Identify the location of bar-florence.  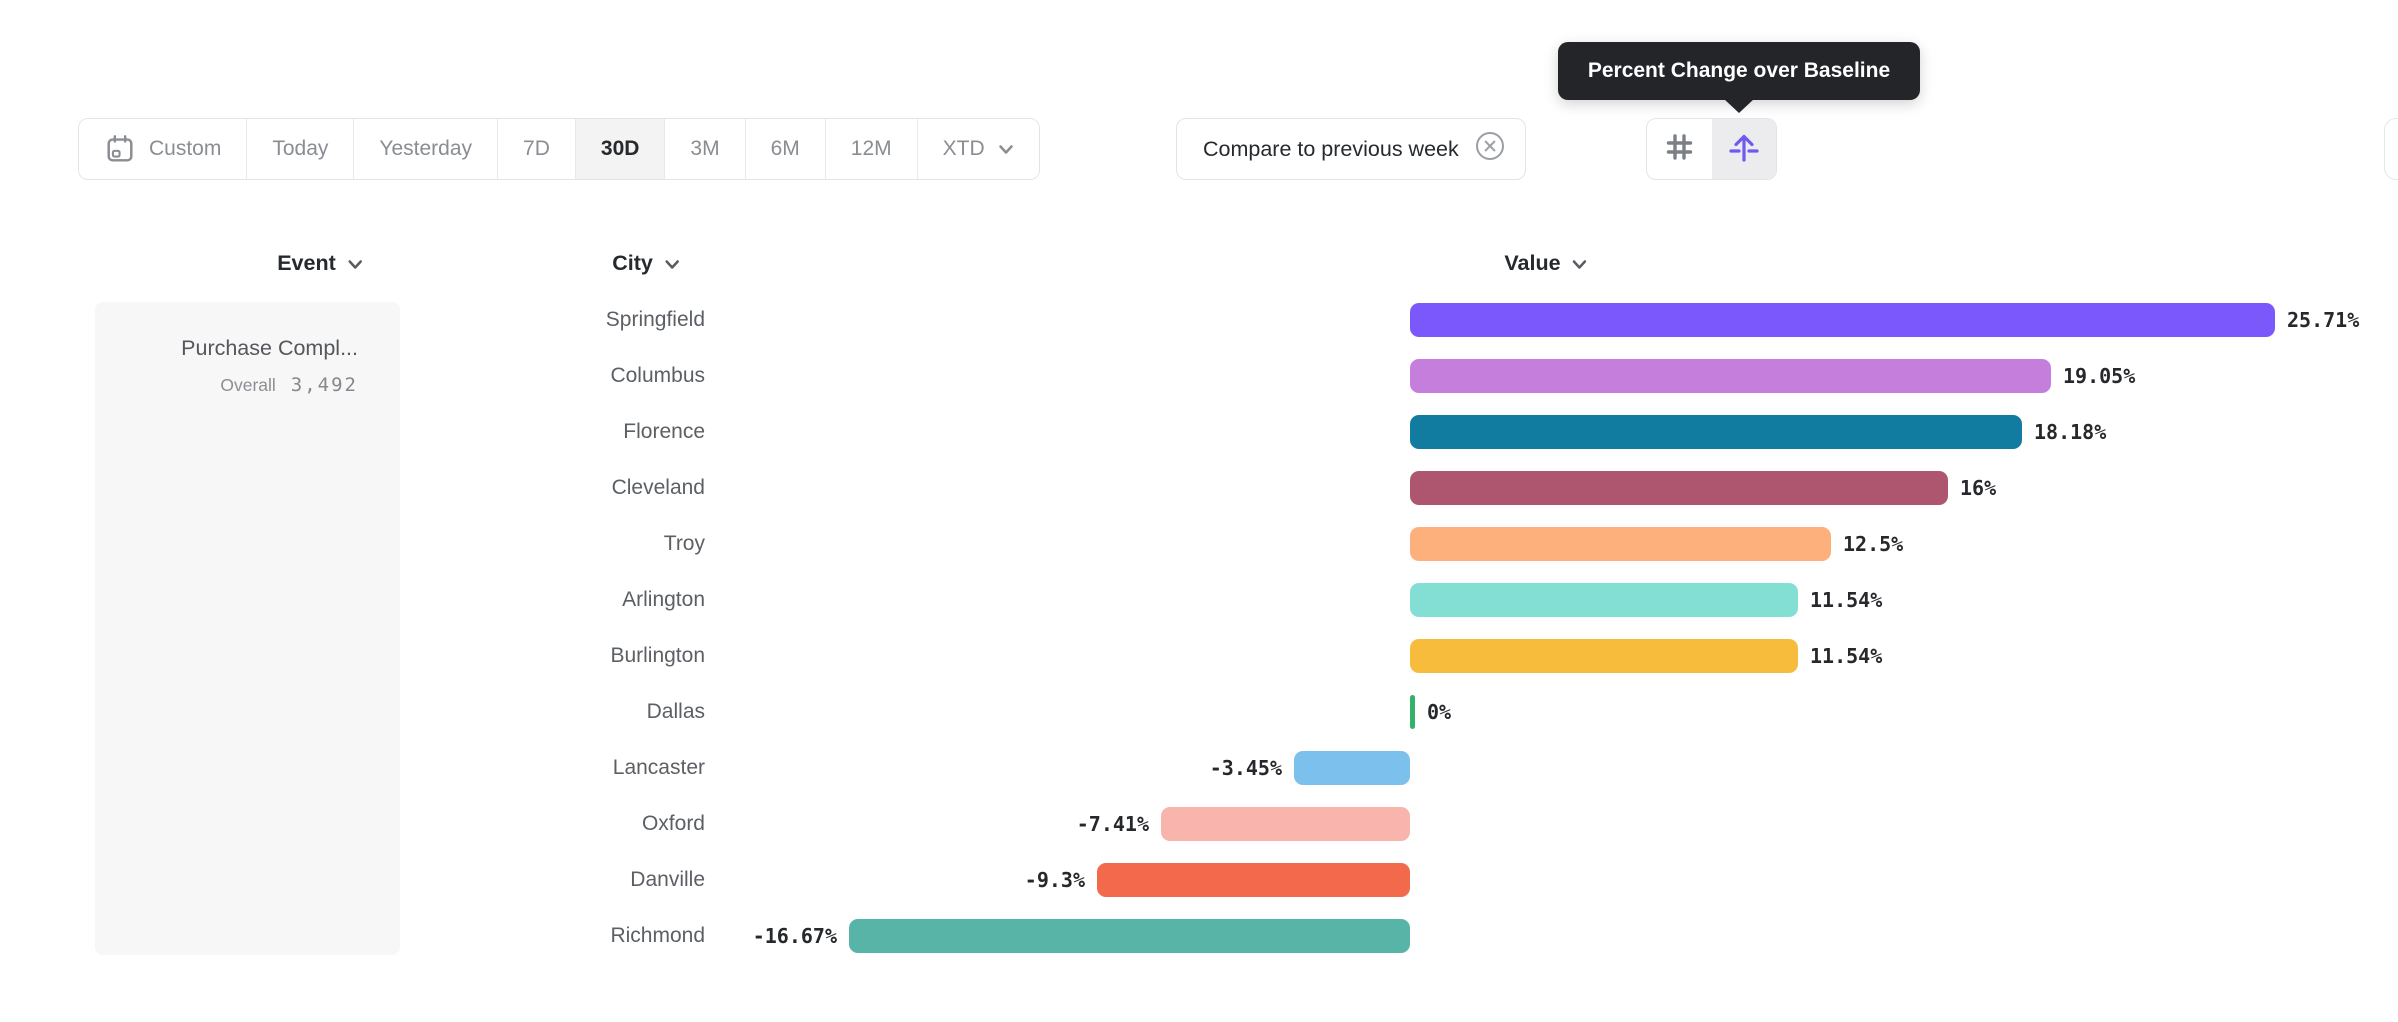
(1716, 432).